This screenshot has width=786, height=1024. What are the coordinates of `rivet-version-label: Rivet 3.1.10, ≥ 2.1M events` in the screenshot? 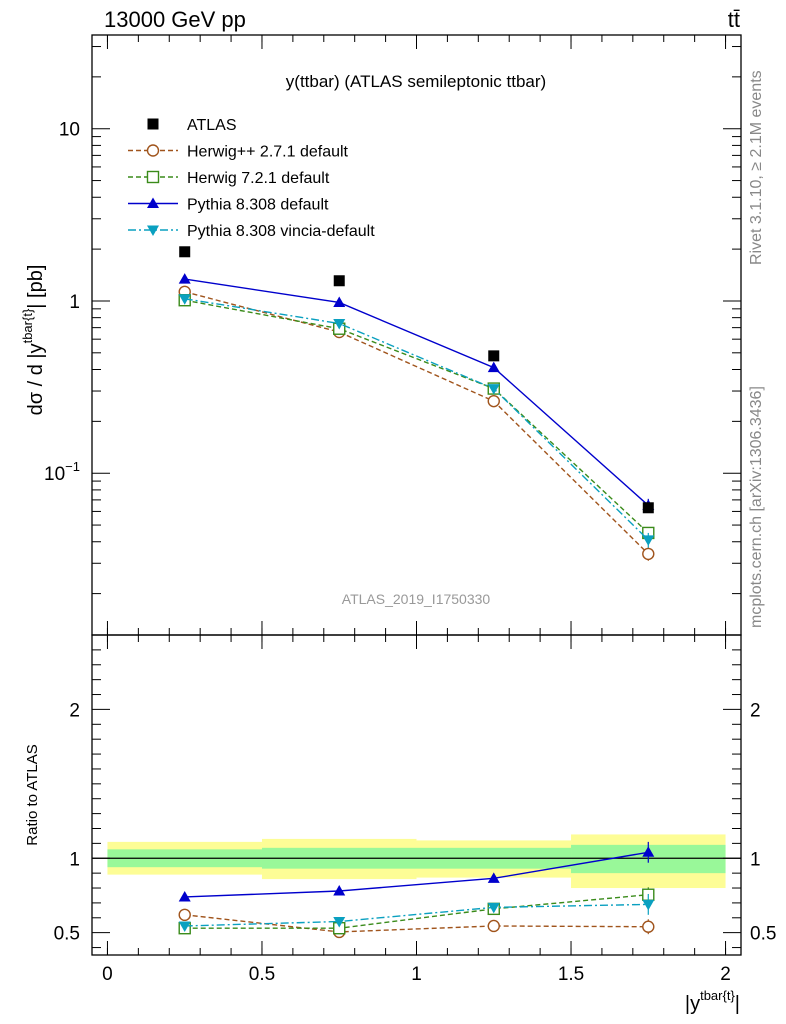 It's located at (756, 167).